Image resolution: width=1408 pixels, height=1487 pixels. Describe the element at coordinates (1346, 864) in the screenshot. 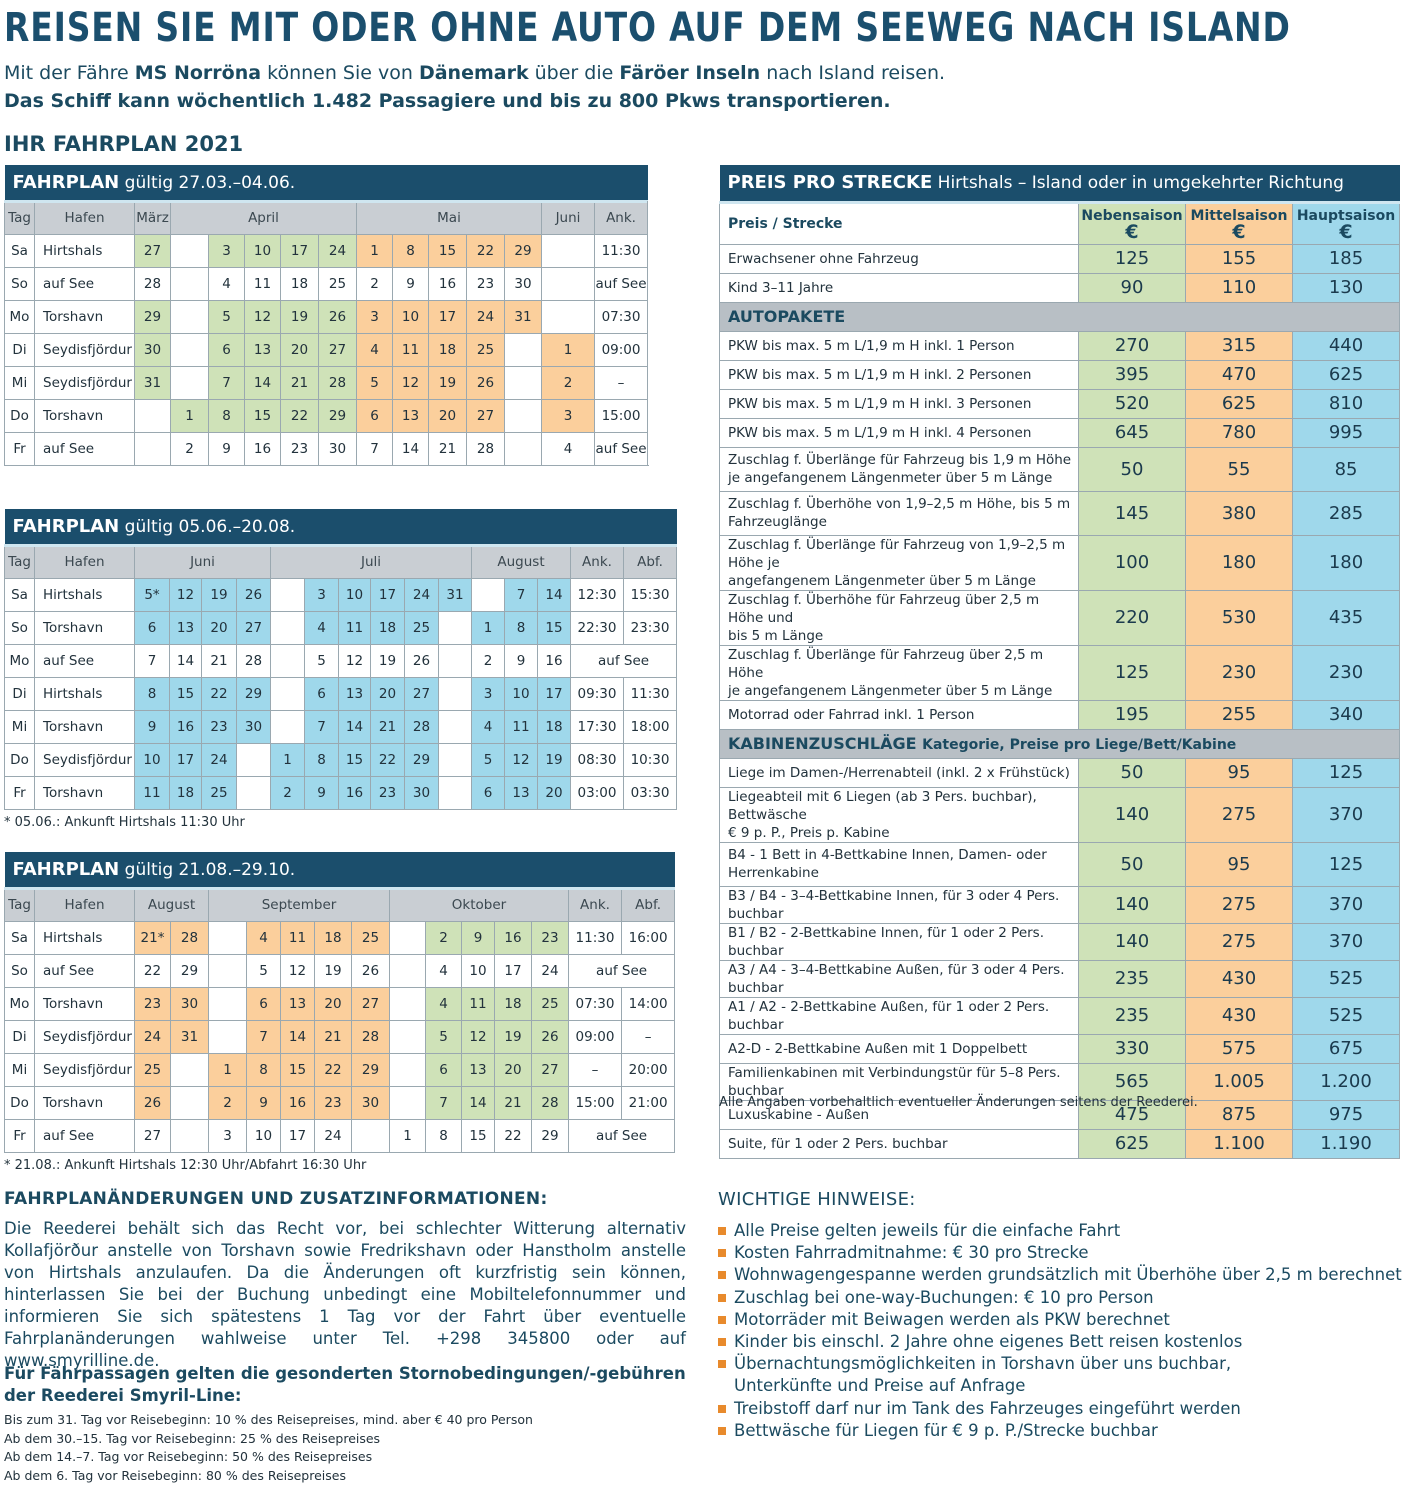

I see `price-value: 125` at that location.